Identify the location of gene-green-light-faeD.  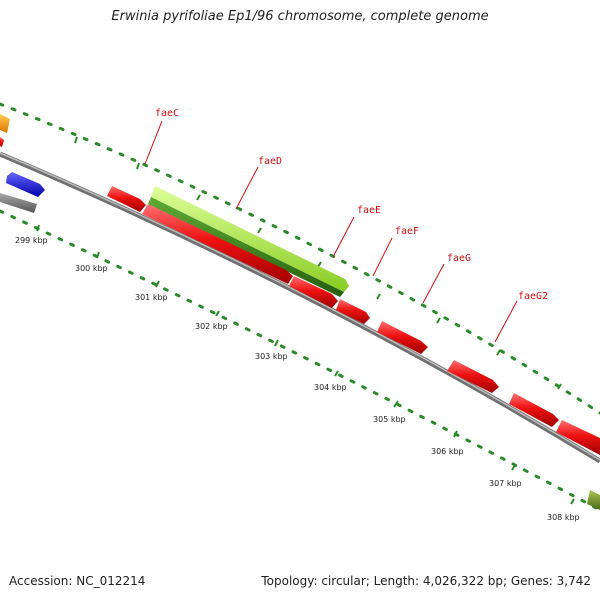
(250, 239).